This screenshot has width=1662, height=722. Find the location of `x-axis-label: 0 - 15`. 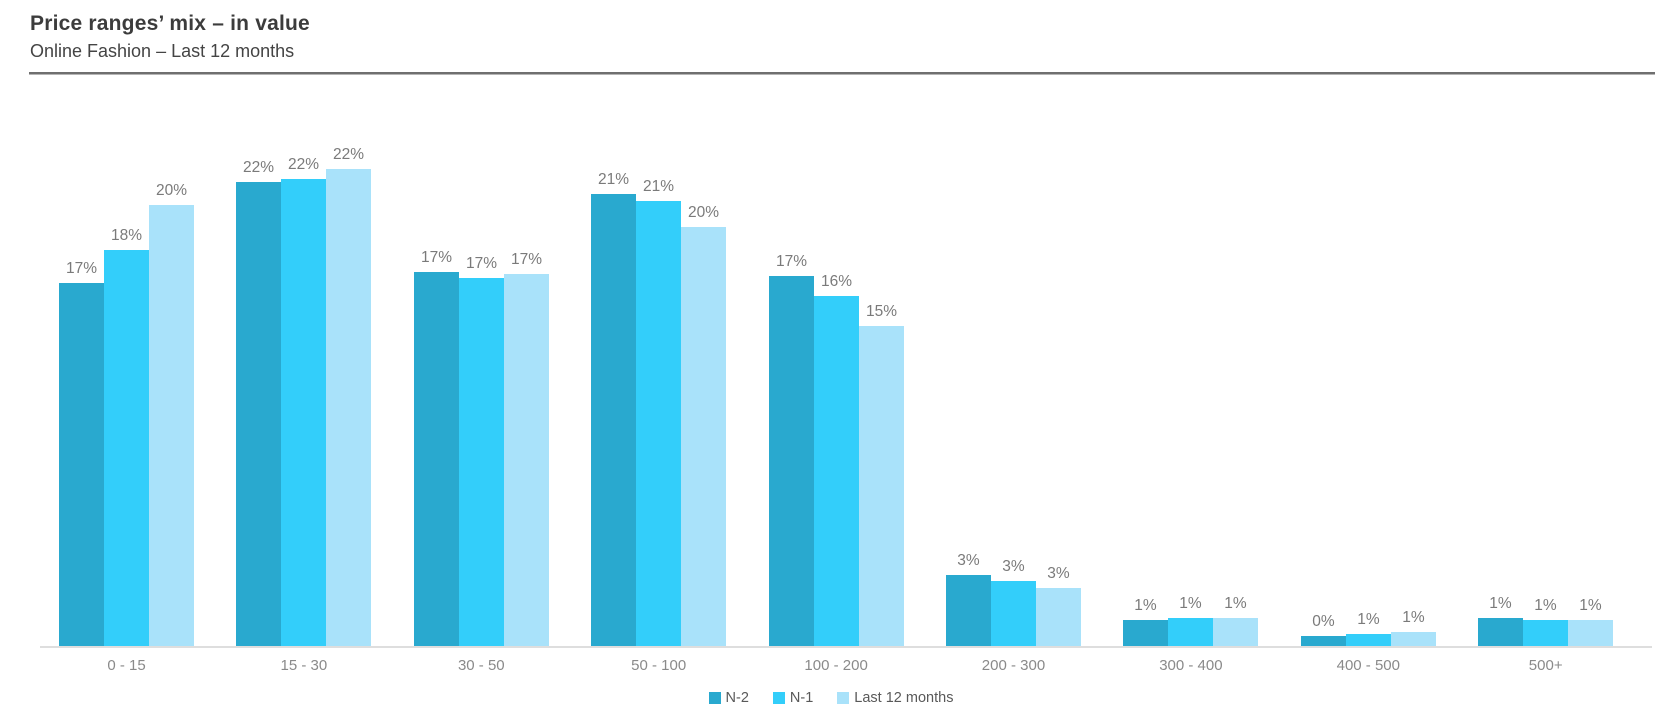

x-axis-label: 0 - 15 is located at coordinates (126, 665).